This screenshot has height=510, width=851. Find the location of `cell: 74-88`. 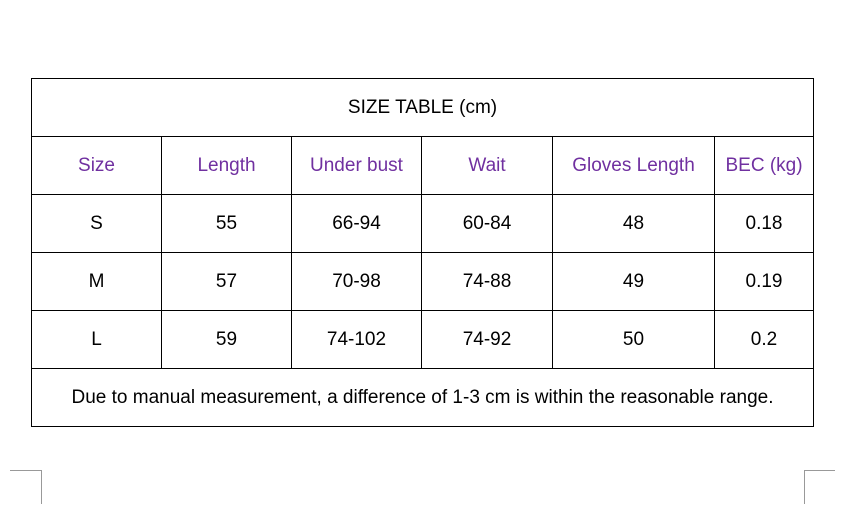

cell: 74-88 is located at coordinates (487, 281).